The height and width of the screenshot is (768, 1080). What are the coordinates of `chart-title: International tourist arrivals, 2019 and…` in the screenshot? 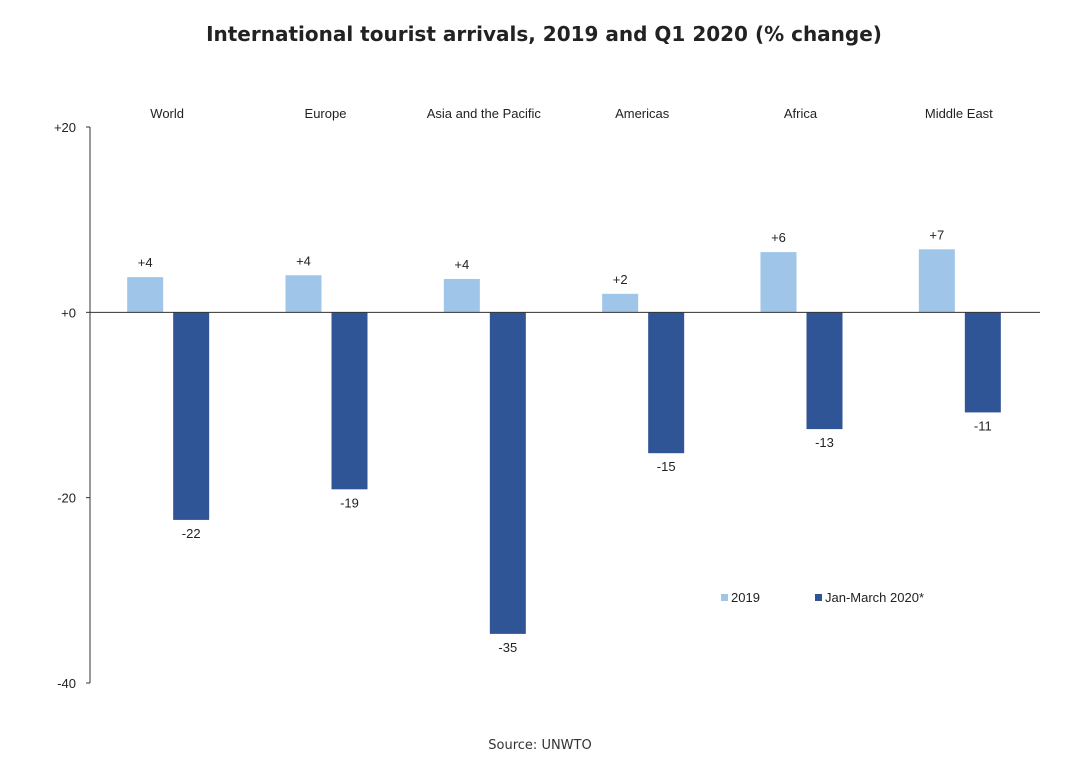 It's located at (544, 34).